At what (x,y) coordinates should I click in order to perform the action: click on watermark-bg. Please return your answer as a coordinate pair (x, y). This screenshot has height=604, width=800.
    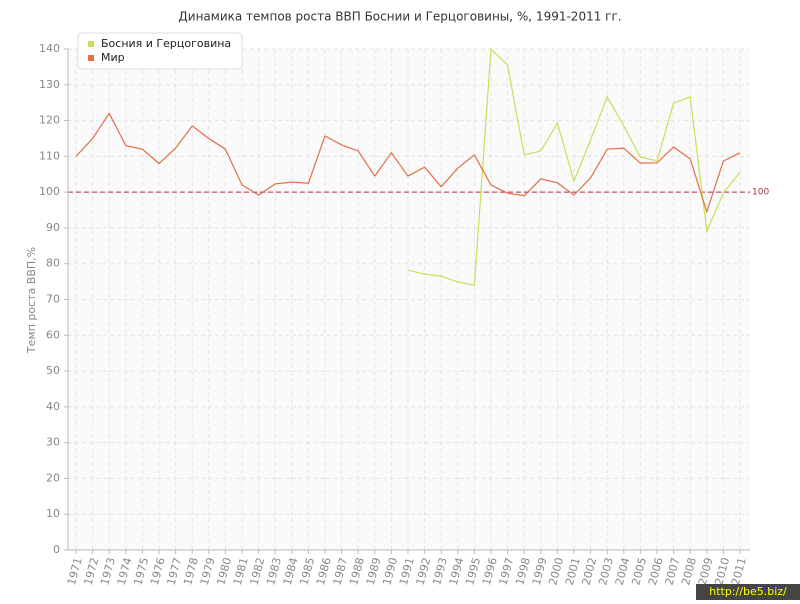
    Looking at the image, I should click on (748, 592).